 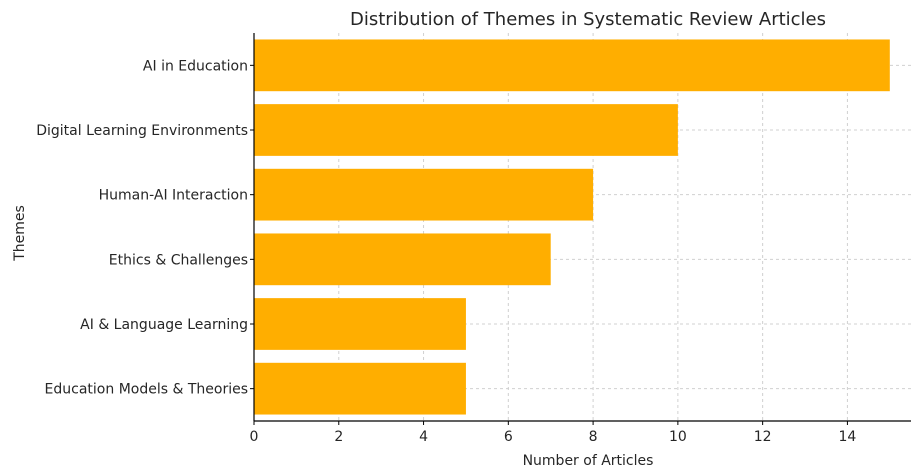 What do you see at coordinates (508, 437) in the screenshot?
I see `x-tick-label: 6` at bounding box center [508, 437].